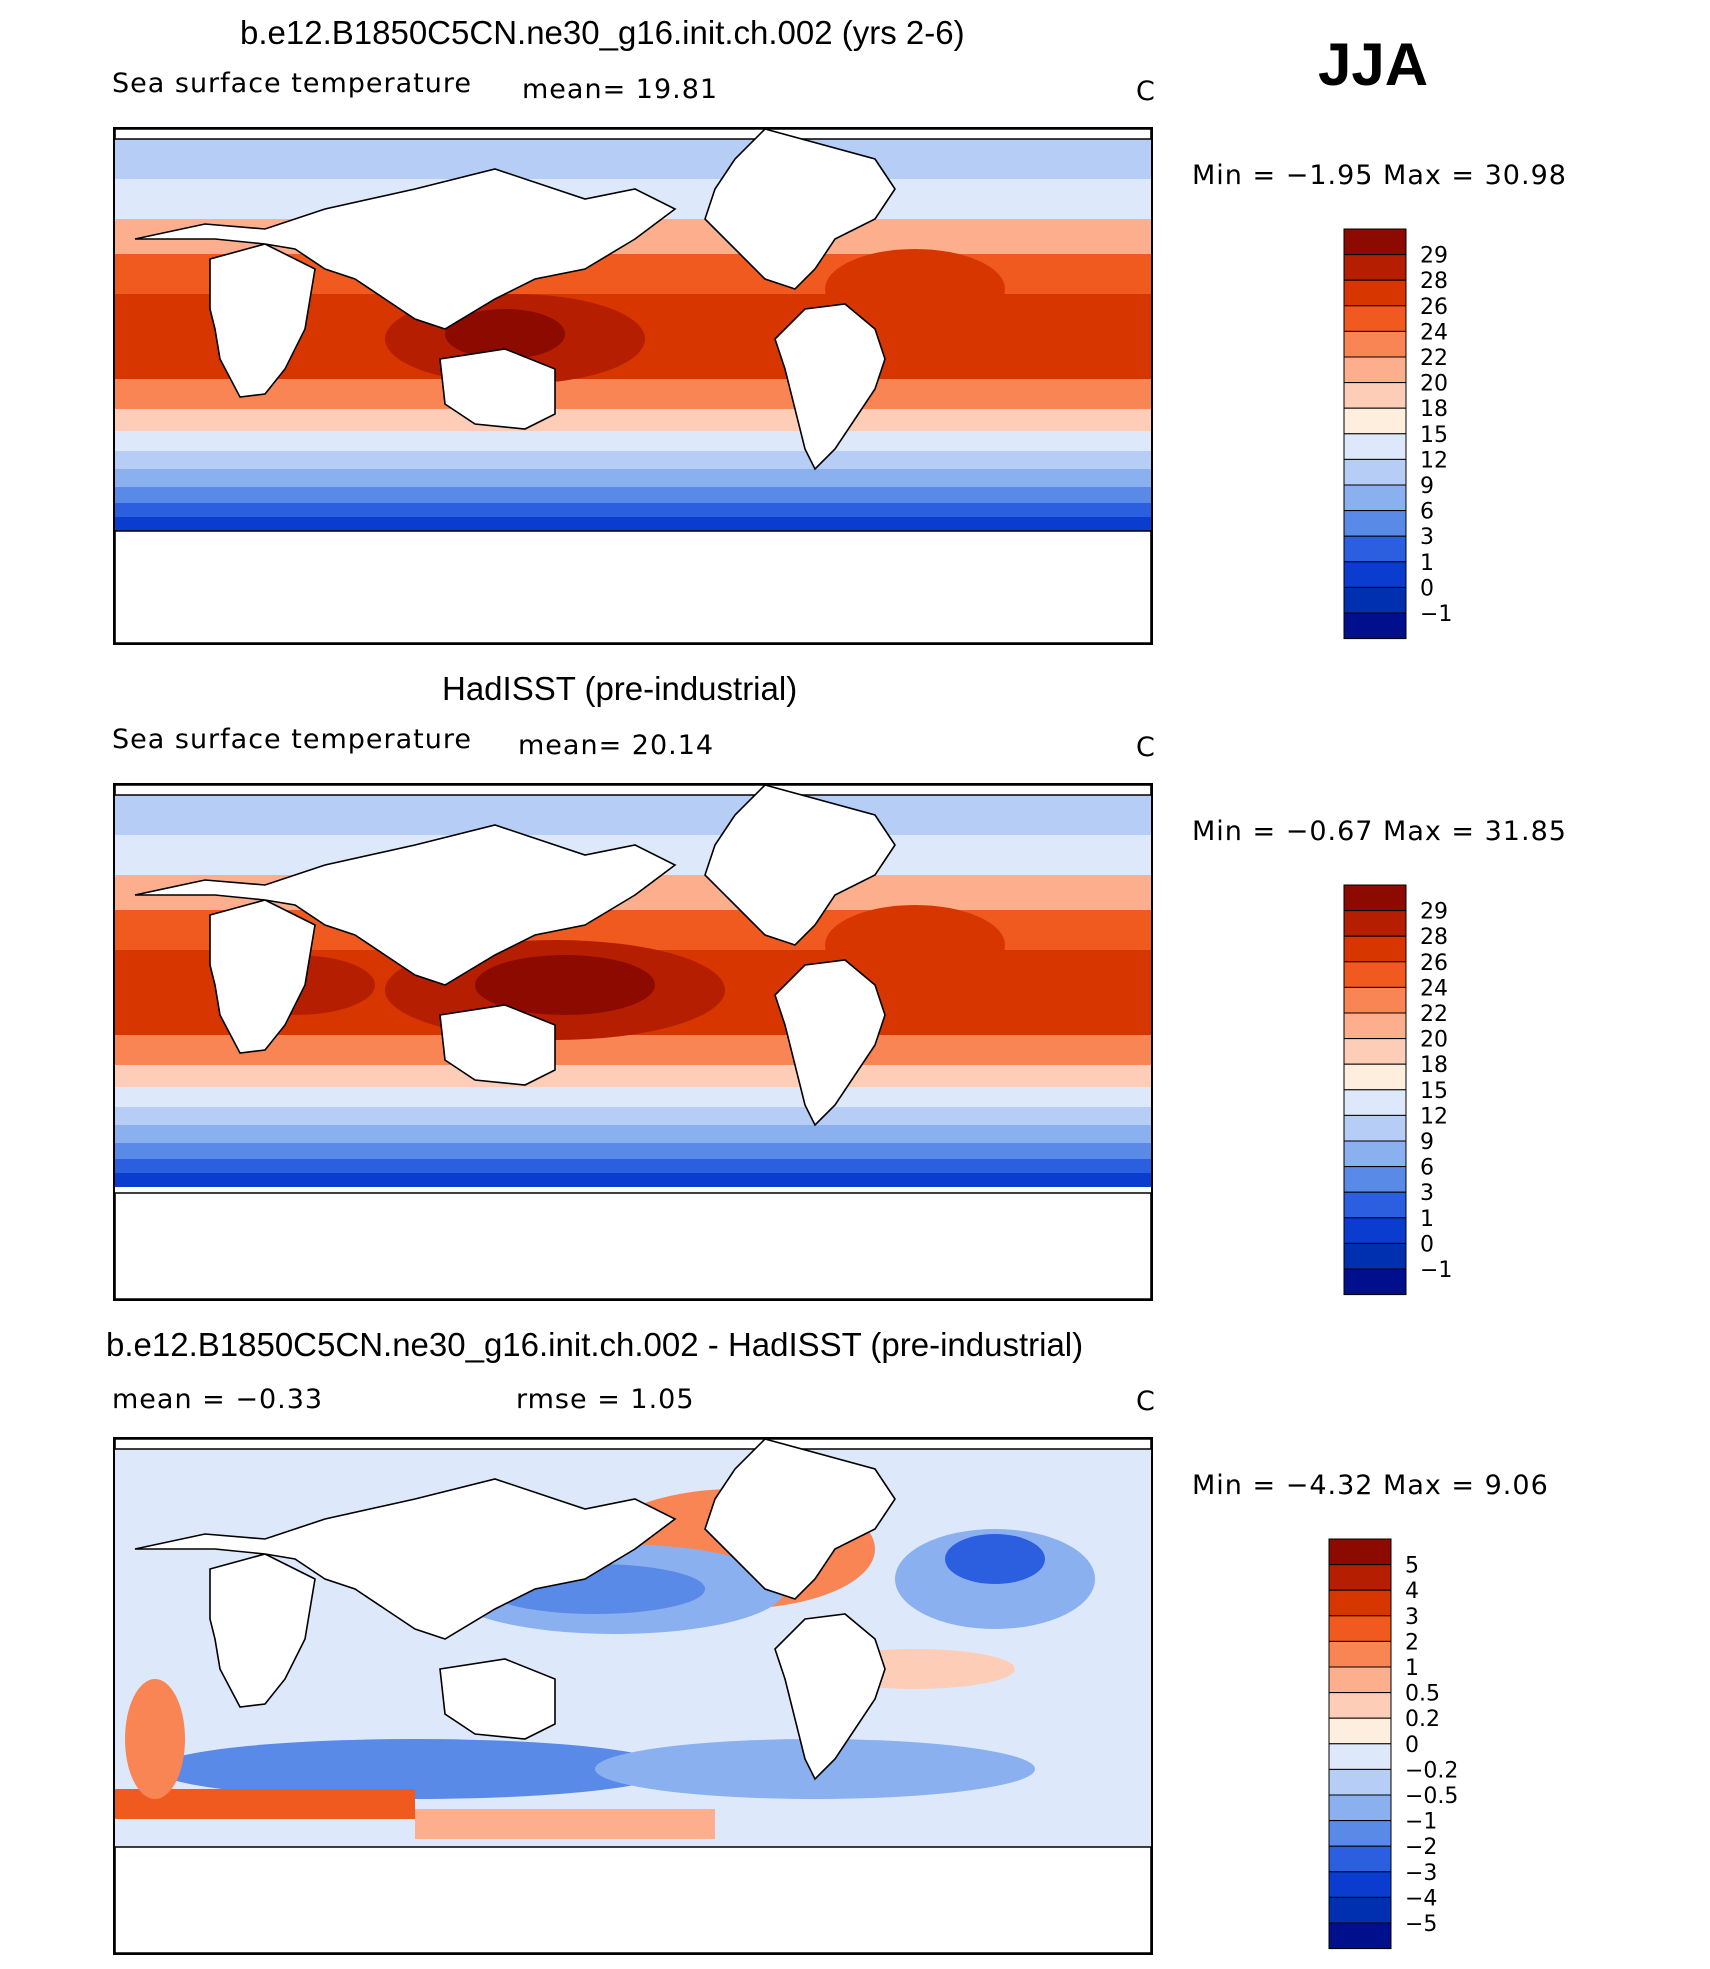  Describe the element at coordinates (616, 745) in the screenshot. I see `panel2-mean: mean= 20.14` at that location.